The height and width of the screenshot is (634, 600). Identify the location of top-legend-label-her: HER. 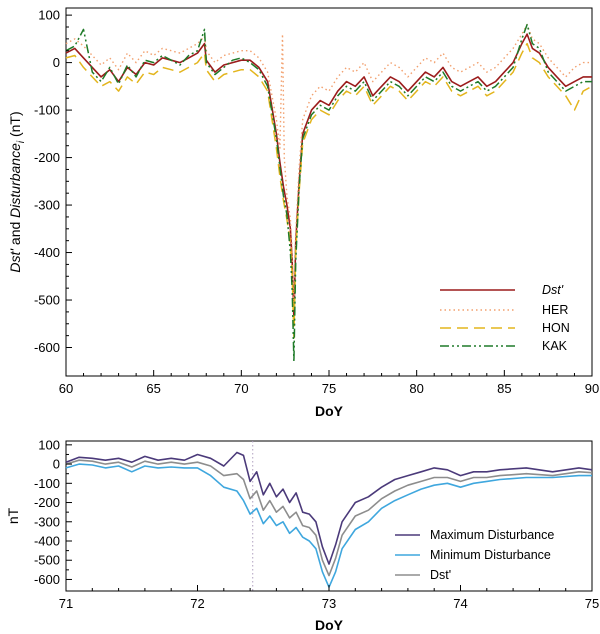
(555, 310).